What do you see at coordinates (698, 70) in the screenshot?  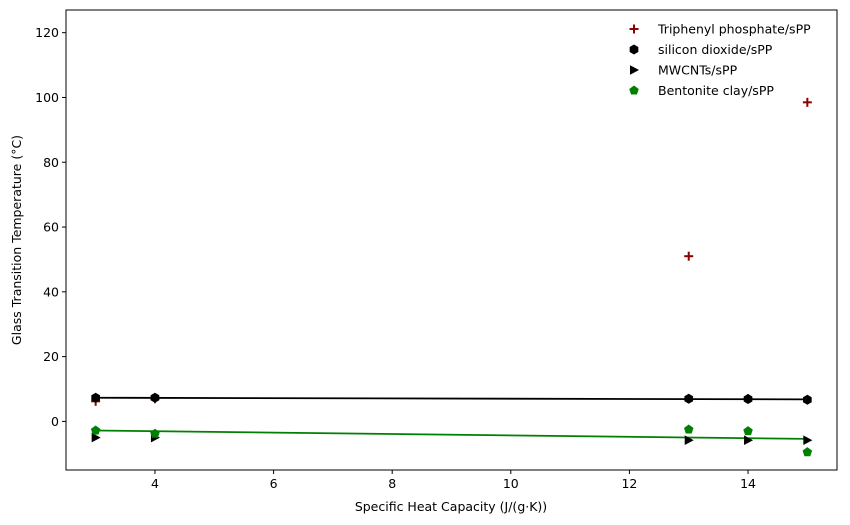 I see `legend-label: MWCNTs/sPP` at bounding box center [698, 70].